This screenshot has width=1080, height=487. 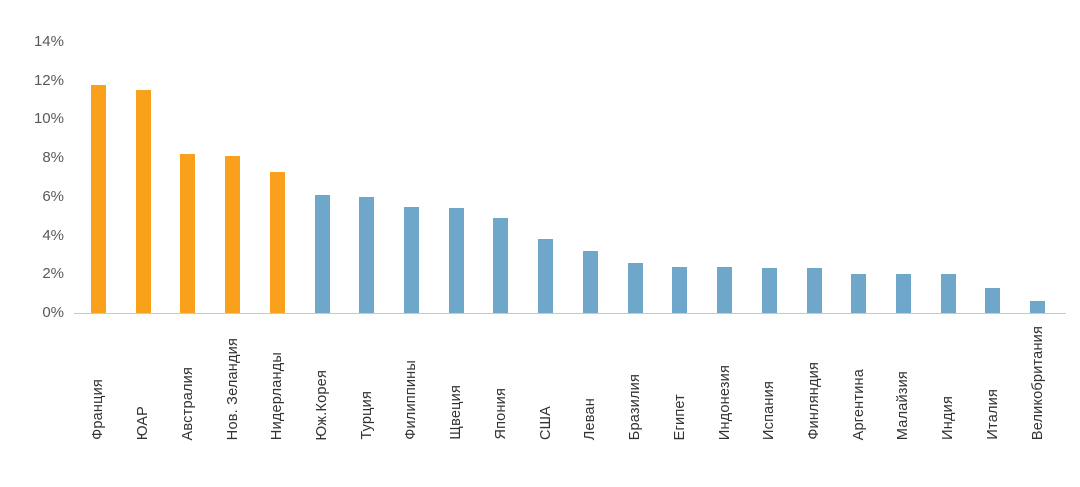 I want to click on y-tick-label: 8%, so click(x=53, y=158).